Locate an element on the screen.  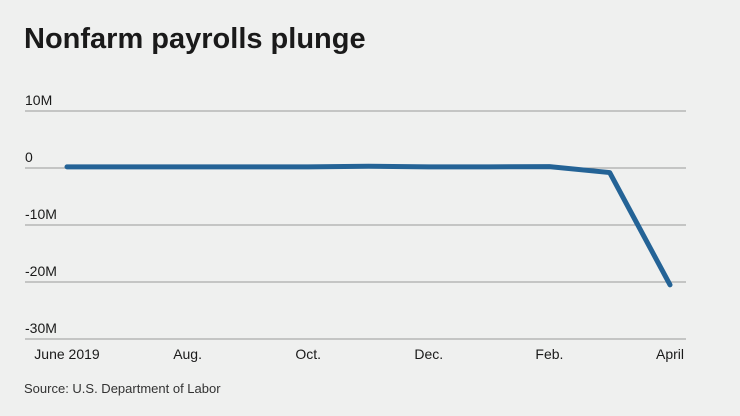
x-tick-label: Oct. is located at coordinates (308, 354).